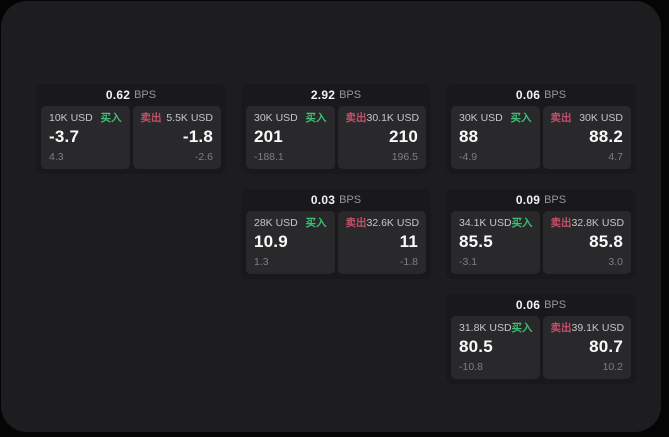 The height and width of the screenshot is (437, 669). Describe the element at coordinates (408, 262) in the screenshot. I see `sell-delta: -1.8` at that location.